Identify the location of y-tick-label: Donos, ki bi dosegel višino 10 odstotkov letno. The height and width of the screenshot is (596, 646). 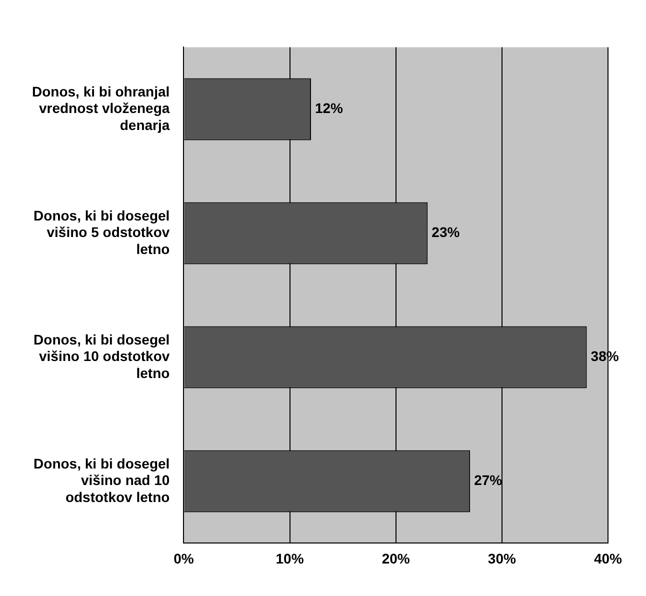
(102, 356).